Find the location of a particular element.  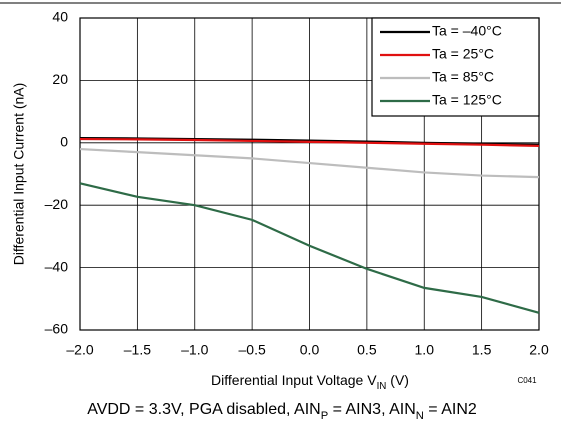

x-tick-label: 1.5 is located at coordinates (482, 350).